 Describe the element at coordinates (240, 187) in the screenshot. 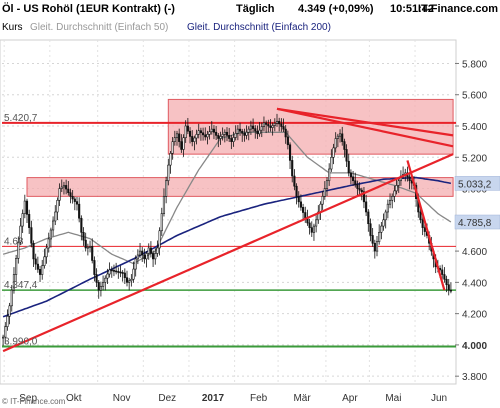

I see `resistance-zone` at that location.